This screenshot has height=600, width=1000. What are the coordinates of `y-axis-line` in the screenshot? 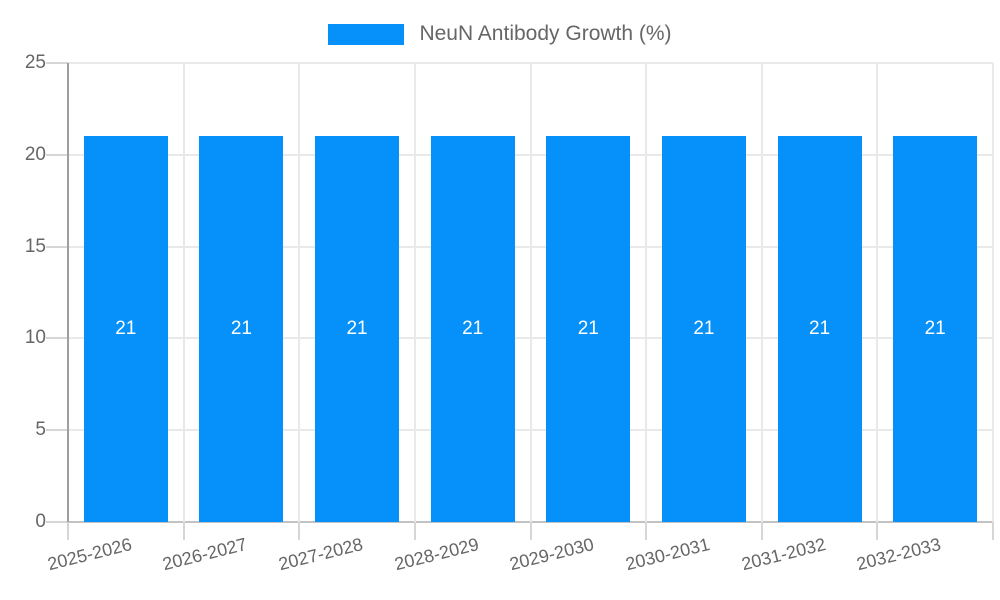 It's located at (68, 292).